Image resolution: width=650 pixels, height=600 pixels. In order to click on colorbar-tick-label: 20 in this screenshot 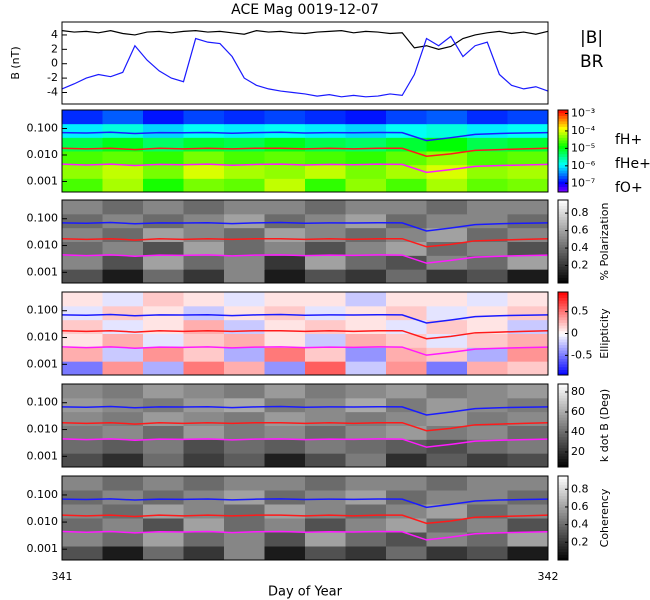, I will do `click(578, 451)`.